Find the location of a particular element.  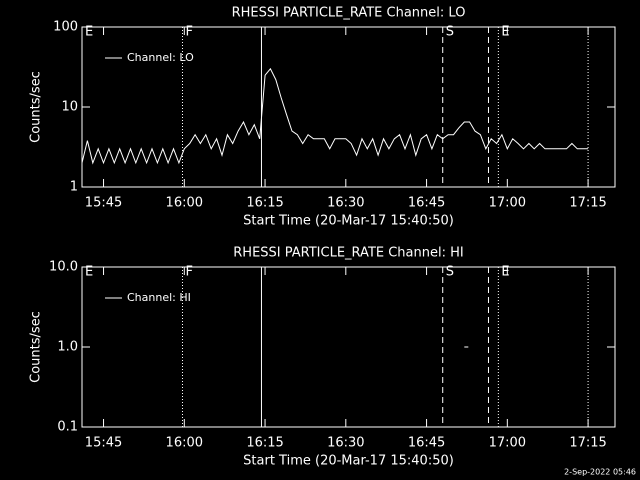

y-tick-label: 0.1 is located at coordinates (67, 427).